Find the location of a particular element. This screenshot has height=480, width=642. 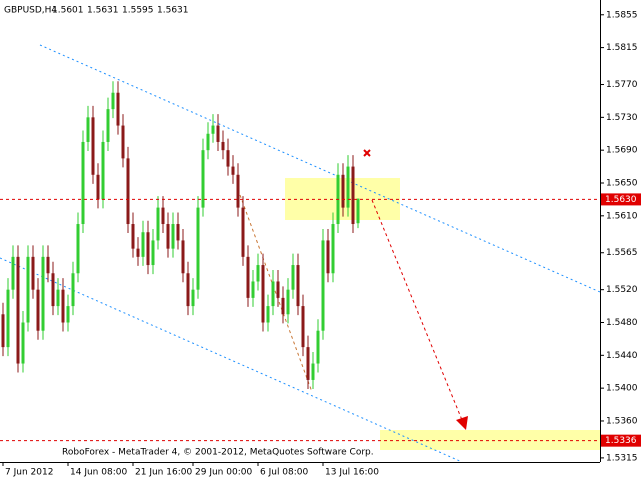

y-tick-label: 1.5440 is located at coordinates (622, 356).